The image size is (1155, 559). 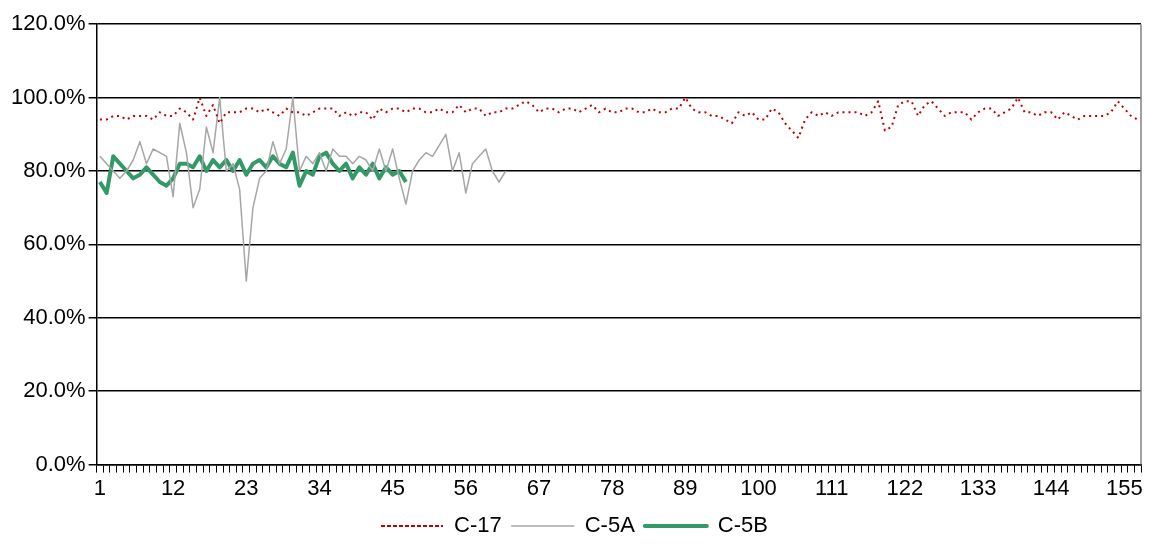 What do you see at coordinates (100, 487) in the screenshot?
I see `x-tick-label: 1` at bounding box center [100, 487].